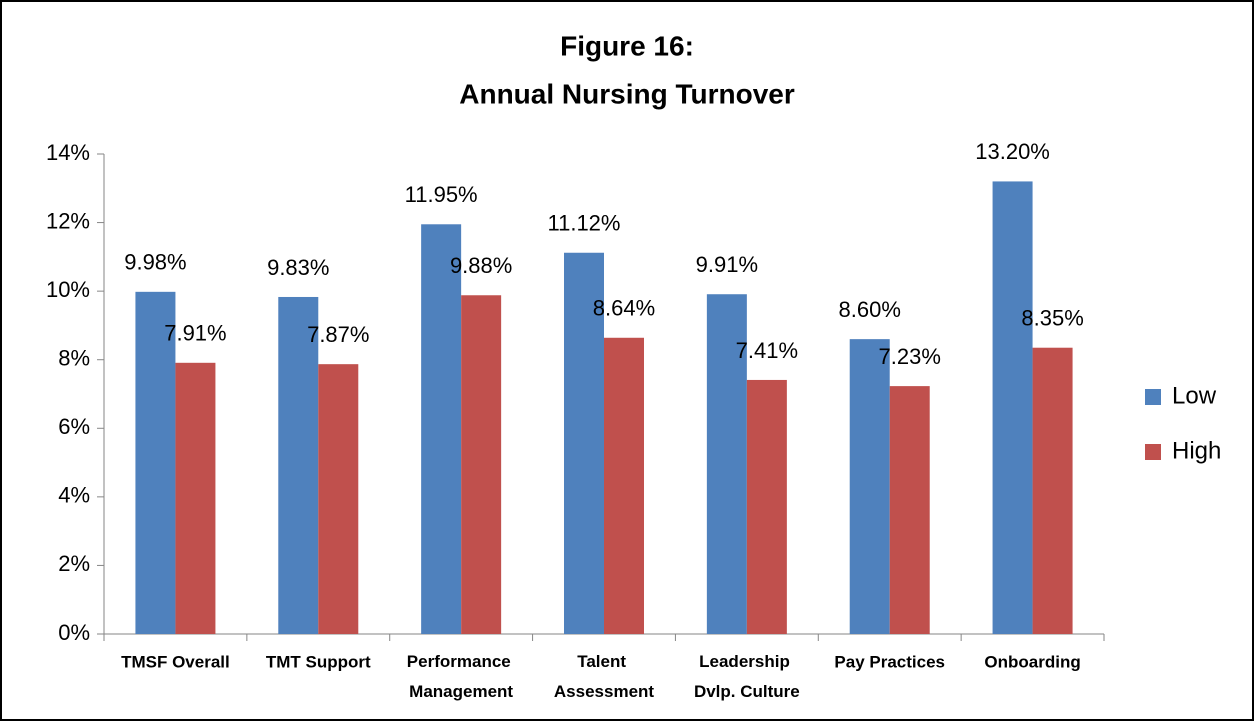 The height and width of the screenshot is (721, 1254). I want to click on data-label: 7.91%, so click(195, 333).